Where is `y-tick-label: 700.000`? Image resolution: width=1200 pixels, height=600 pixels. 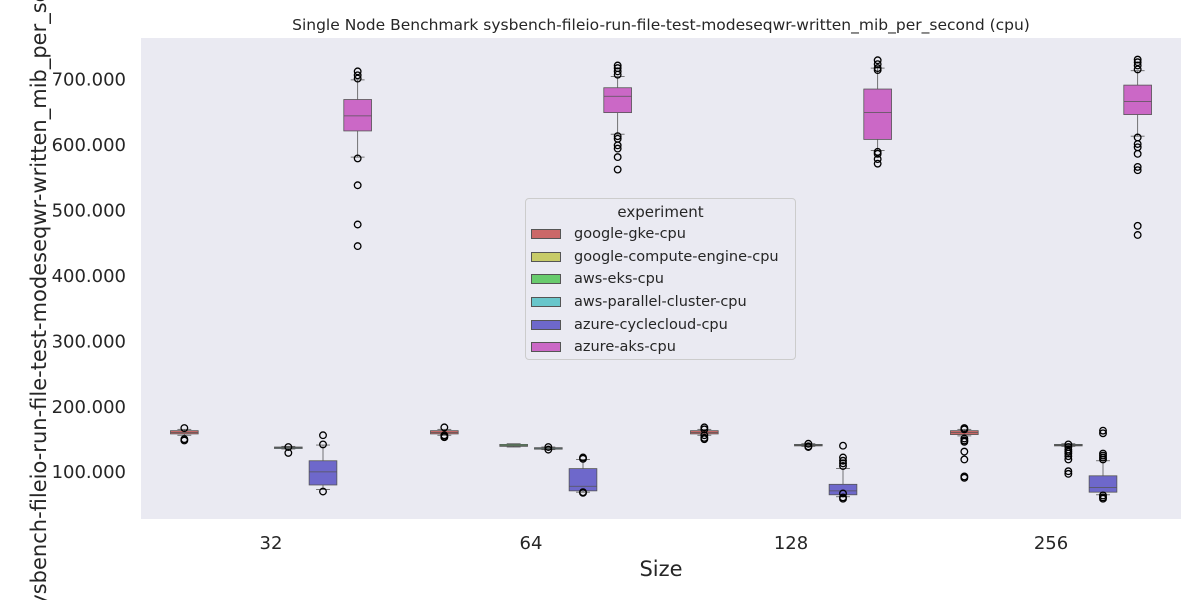 y-tick-label: 700.000 is located at coordinates (89, 80).